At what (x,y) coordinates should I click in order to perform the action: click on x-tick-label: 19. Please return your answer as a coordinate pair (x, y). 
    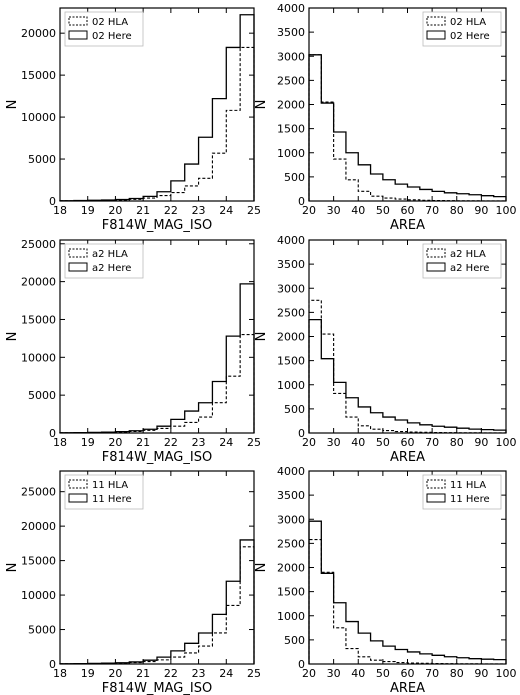
    Looking at the image, I should click on (88, 673).